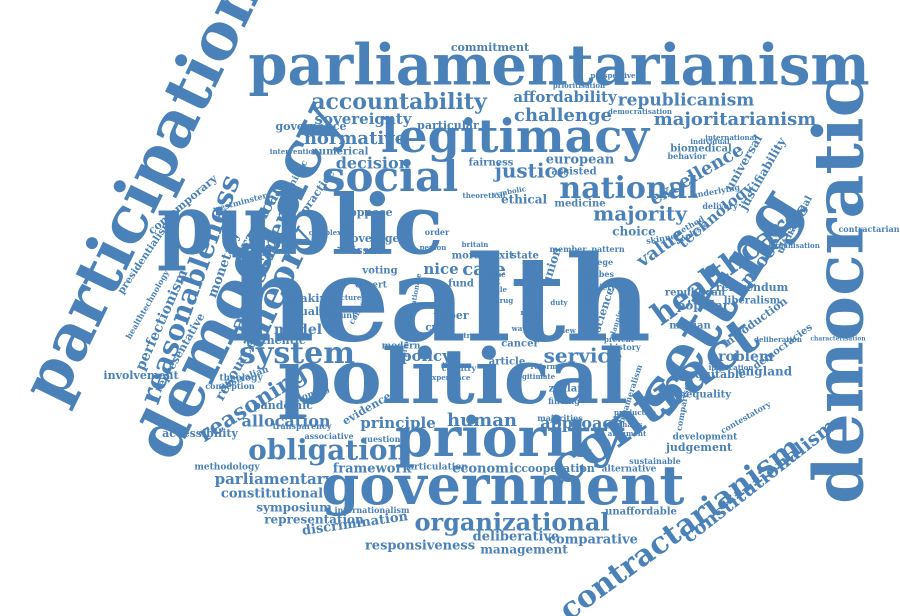 This screenshot has height=616, width=900. What do you see at coordinates (640, 214) in the screenshot?
I see `cloud-word-majority: majority` at bounding box center [640, 214].